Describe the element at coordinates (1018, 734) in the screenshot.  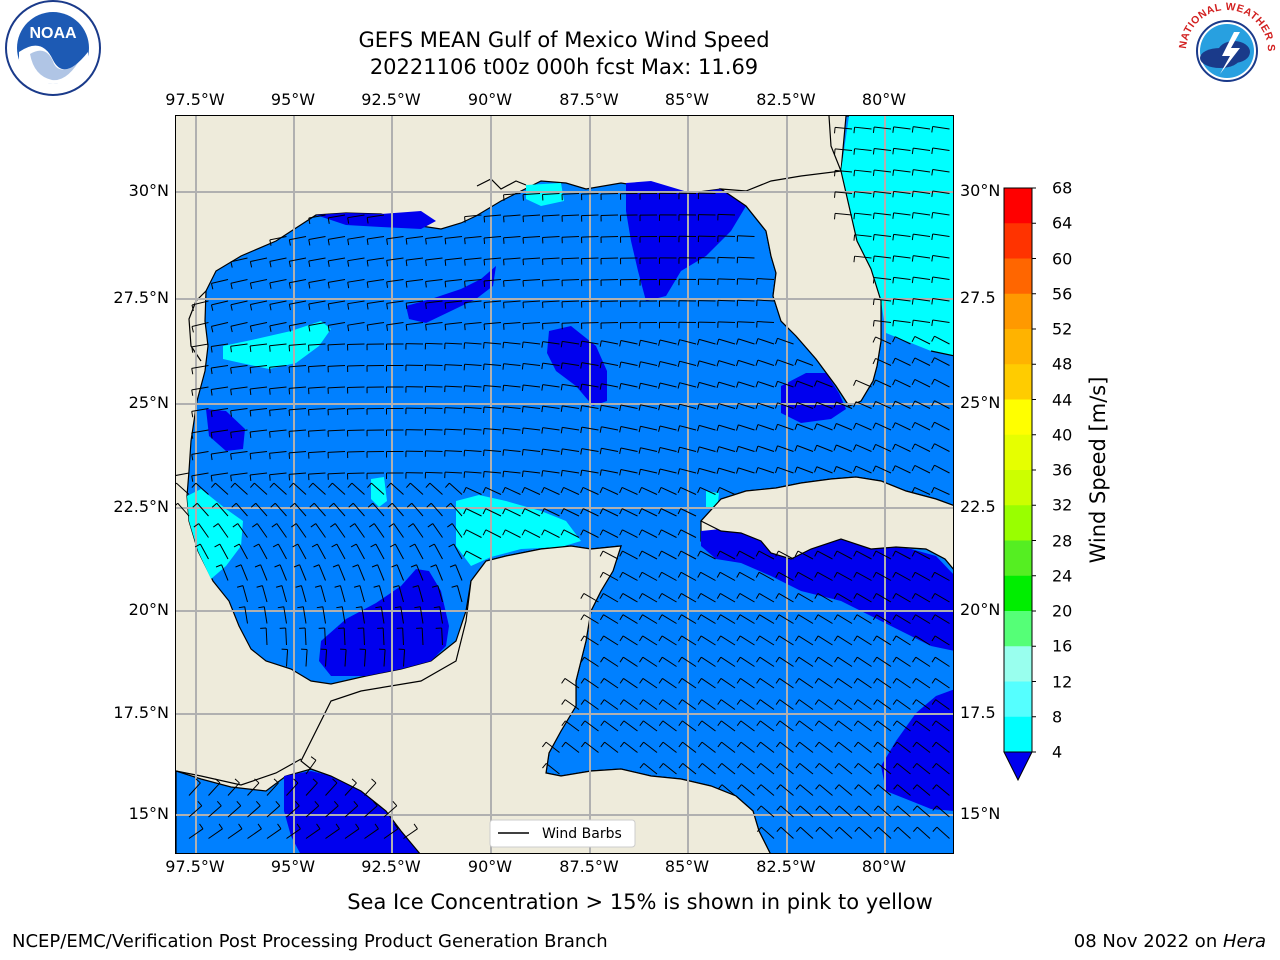
I see `colorbar-segment` at that location.